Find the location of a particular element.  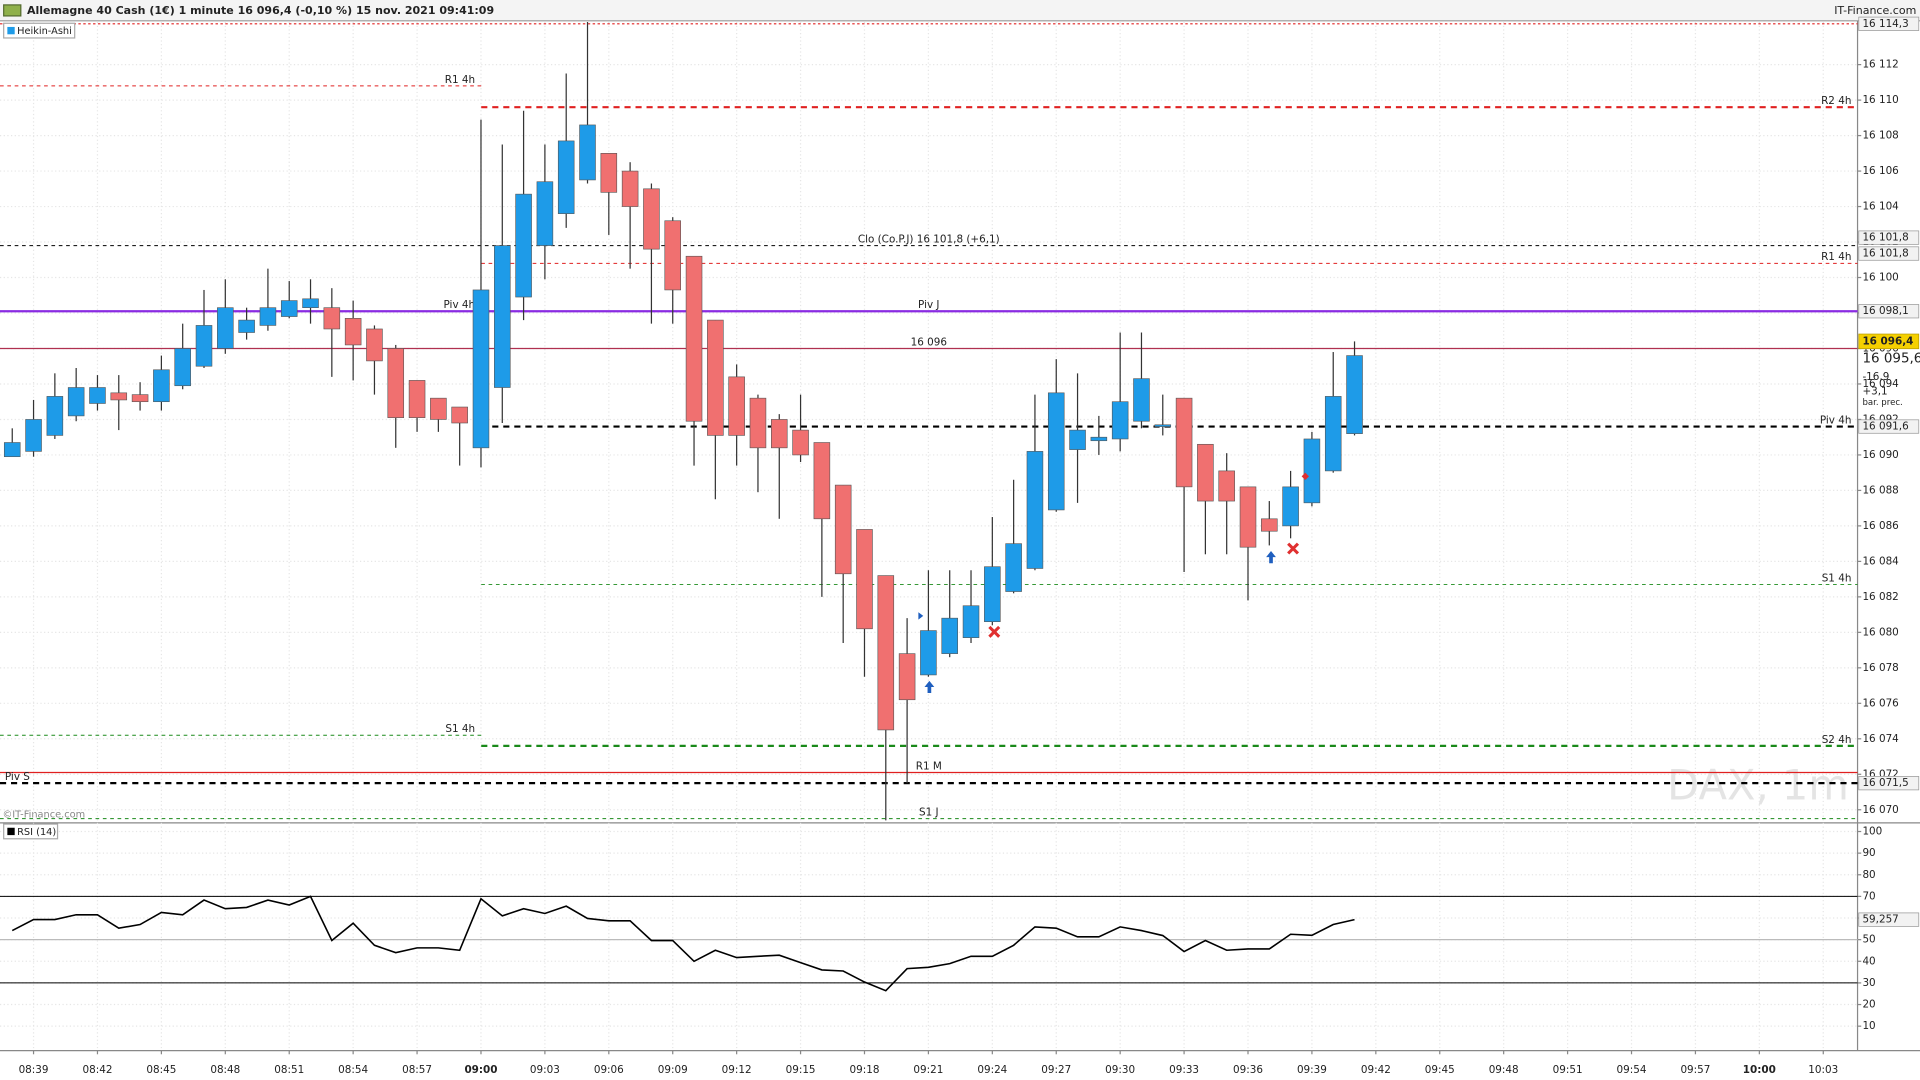

y-tick-label: 16 076 is located at coordinates (1880, 703).